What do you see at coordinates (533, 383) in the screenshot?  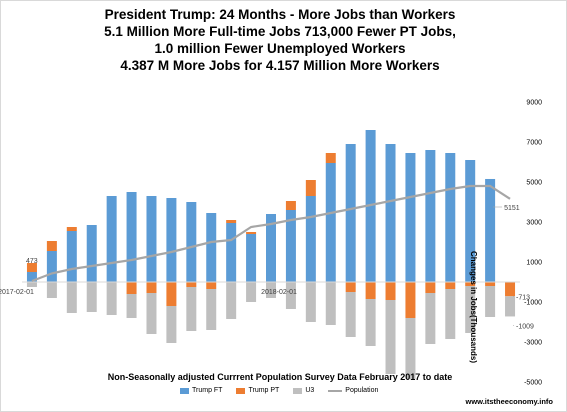 I see `y-tick-label-neg5000: -5000` at bounding box center [533, 383].